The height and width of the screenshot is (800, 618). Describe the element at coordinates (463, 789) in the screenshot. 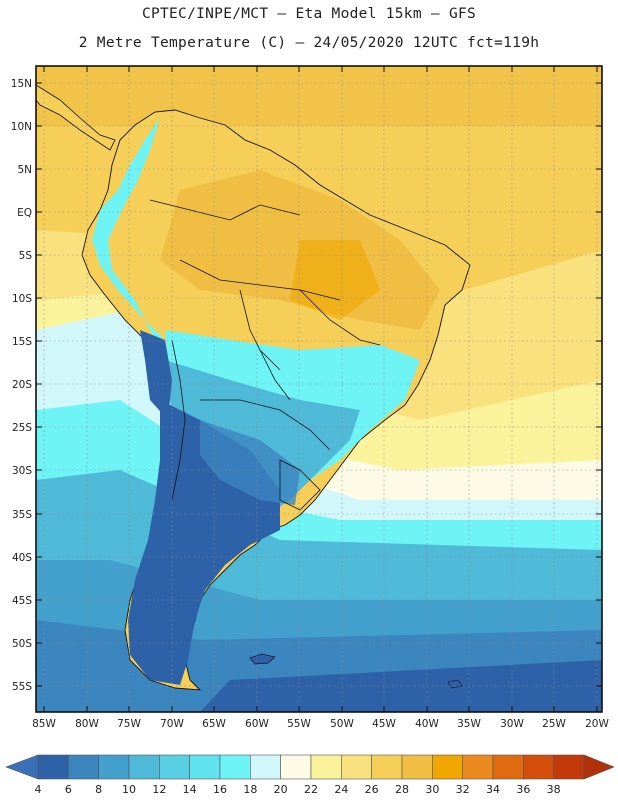

I see `colorbar-label: 32` at that location.